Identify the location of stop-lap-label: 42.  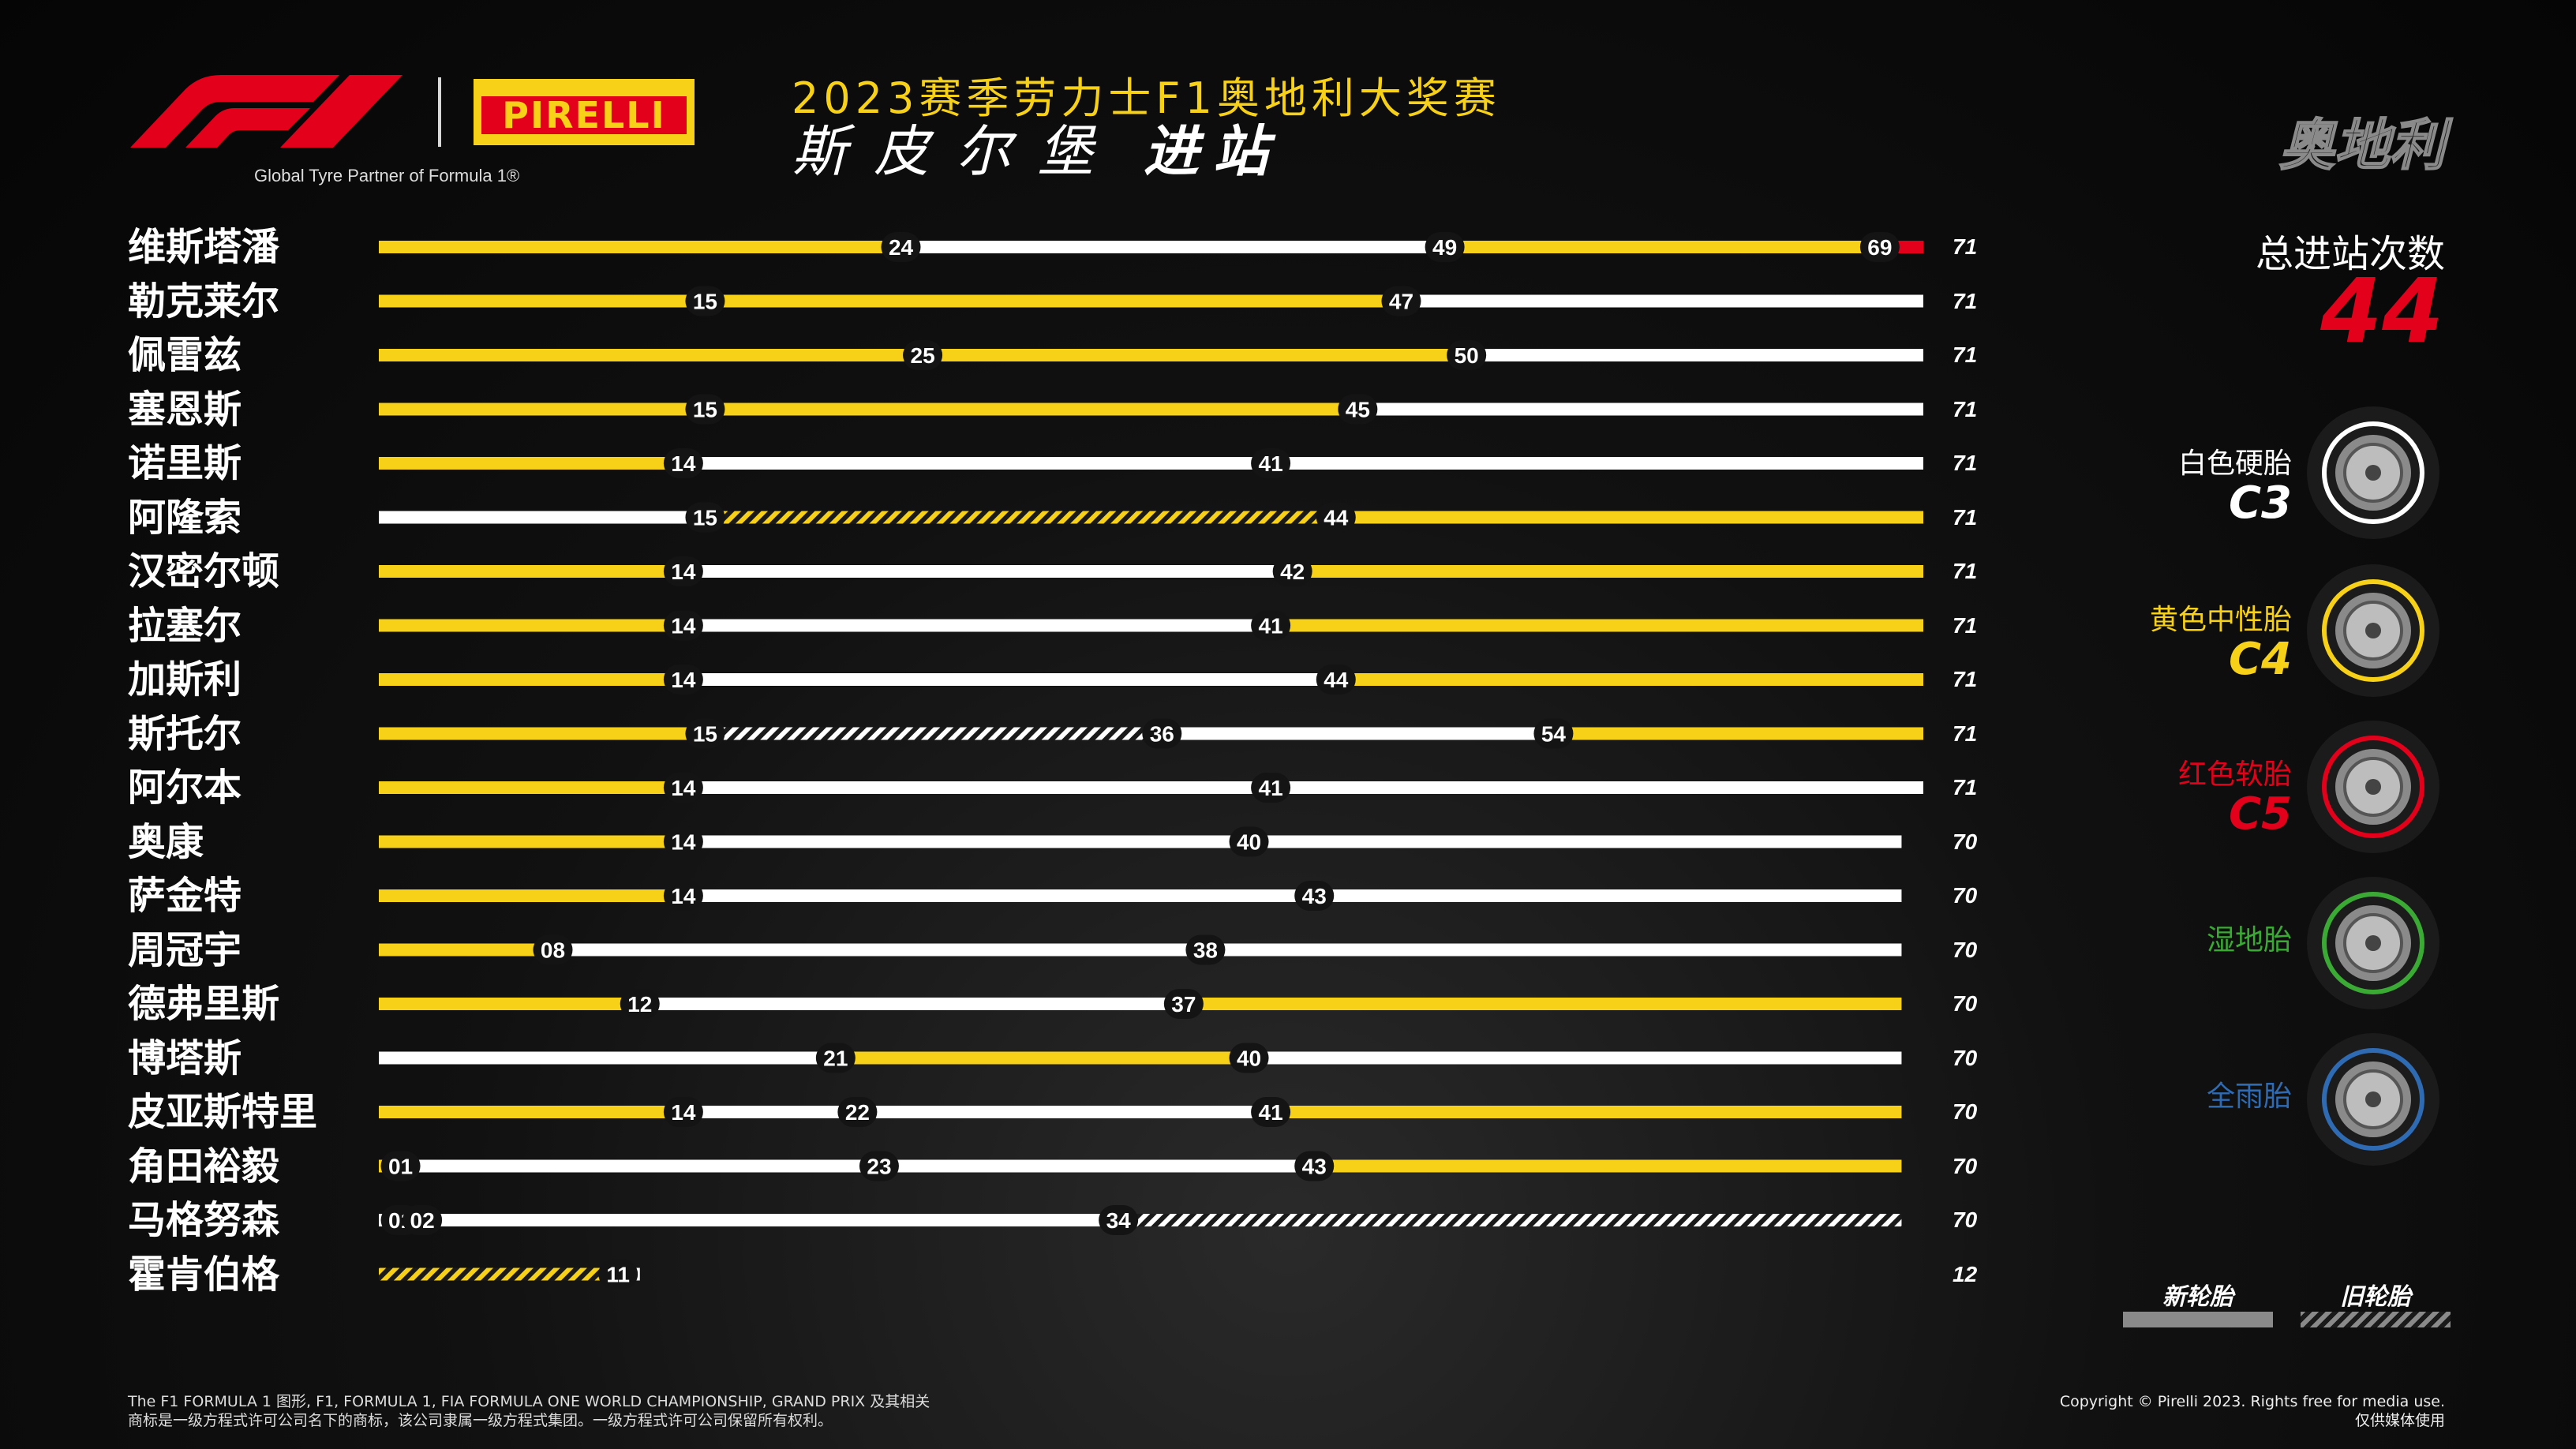
(1292, 572).